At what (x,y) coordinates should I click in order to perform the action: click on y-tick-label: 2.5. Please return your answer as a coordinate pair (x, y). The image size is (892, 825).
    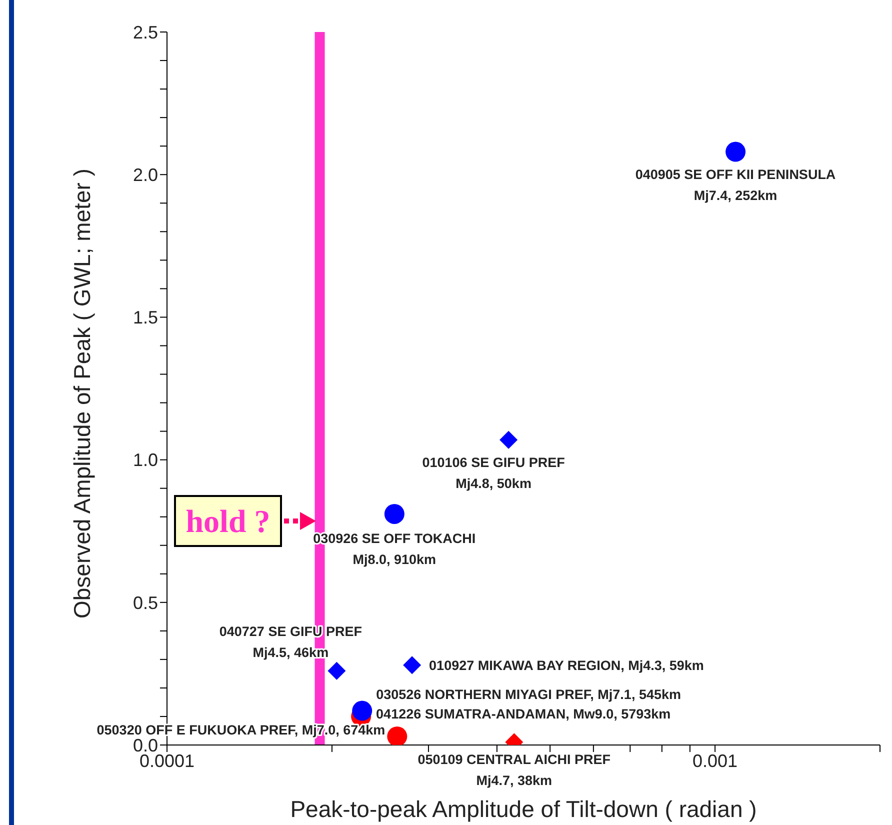
    Looking at the image, I should click on (145, 32).